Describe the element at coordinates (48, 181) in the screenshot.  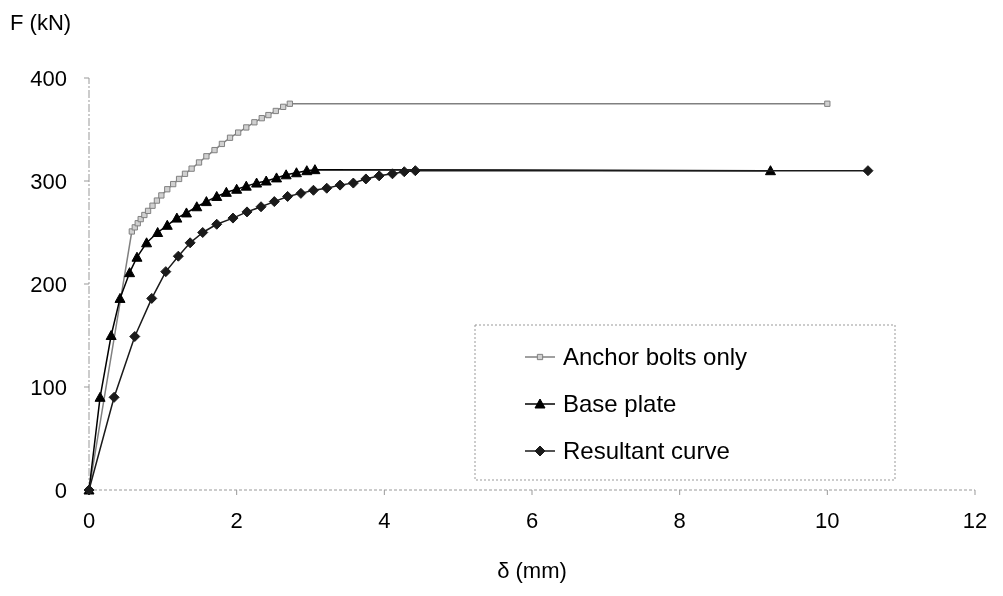
I see `y-tick-label: 300` at that location.